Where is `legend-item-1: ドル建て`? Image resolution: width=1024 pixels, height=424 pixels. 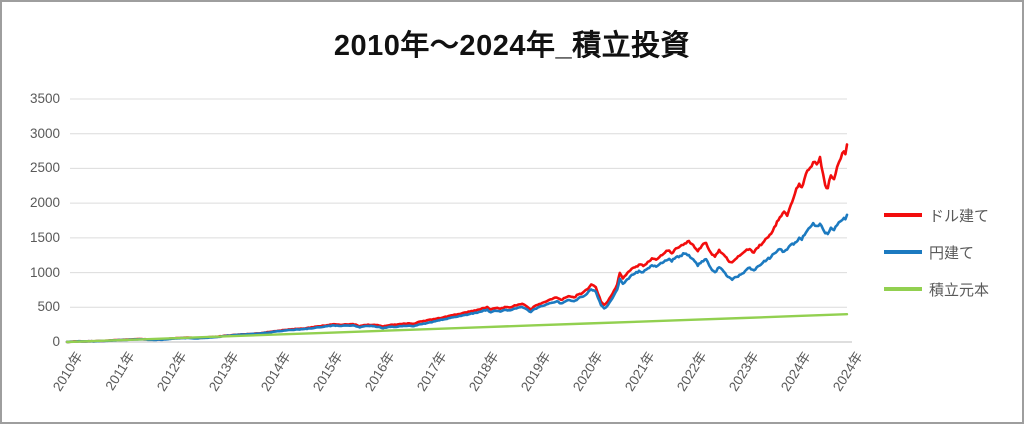 legend-item-1: ドル建て is located at coordinates (936, 215).